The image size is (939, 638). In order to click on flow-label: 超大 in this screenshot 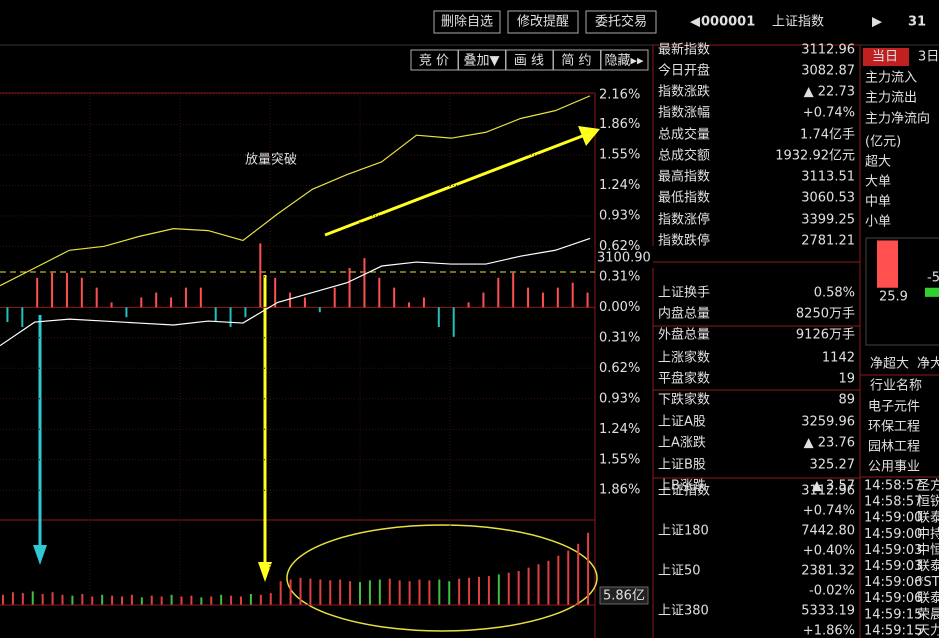, I will do `click(878, 162)`.